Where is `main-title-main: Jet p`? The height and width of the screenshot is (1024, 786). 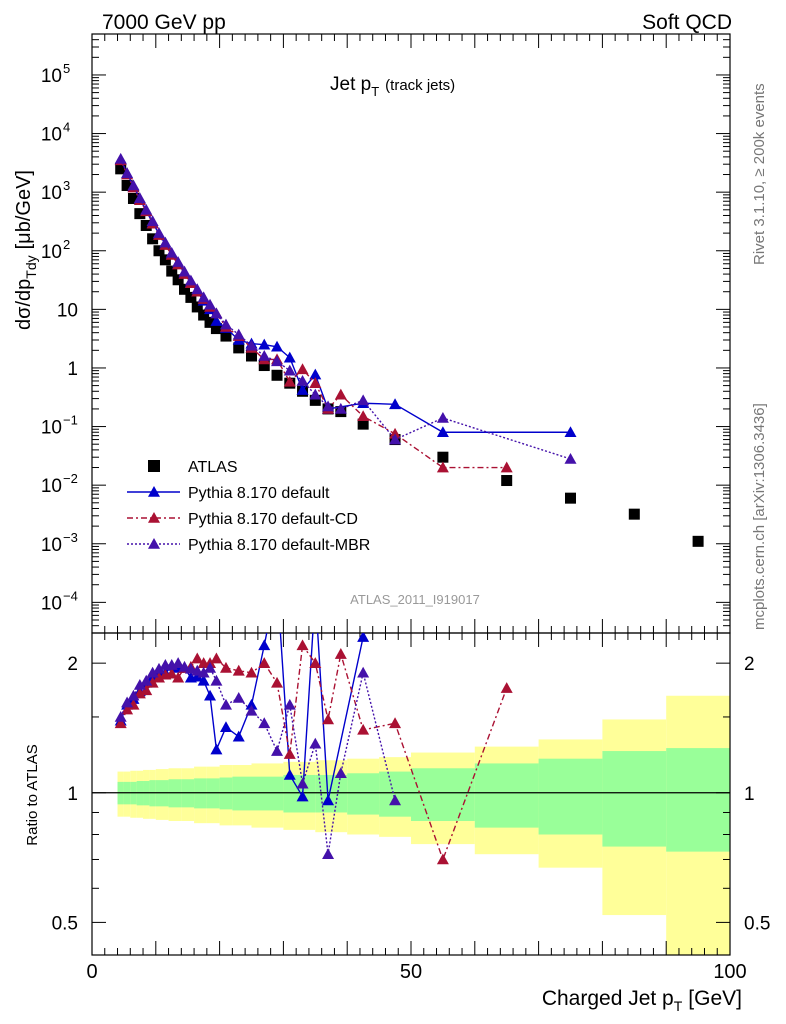
main-title-main: Jet p is located at coordinates (350, 84).